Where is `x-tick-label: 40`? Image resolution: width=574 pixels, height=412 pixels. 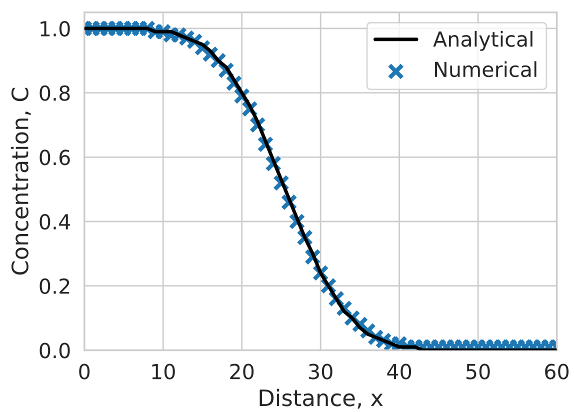 x-tick-label: 40 is located at coordinates (399, 372).